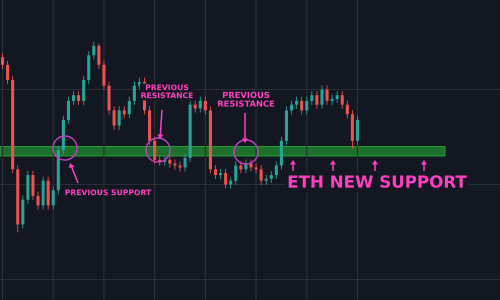 Image resolution: width=500 pixels, height=300 pixels. Describe the element at coordinates (246, 99) in the screenshot. I see `annotation: PREVIOUS RESISTANCE` at that location.